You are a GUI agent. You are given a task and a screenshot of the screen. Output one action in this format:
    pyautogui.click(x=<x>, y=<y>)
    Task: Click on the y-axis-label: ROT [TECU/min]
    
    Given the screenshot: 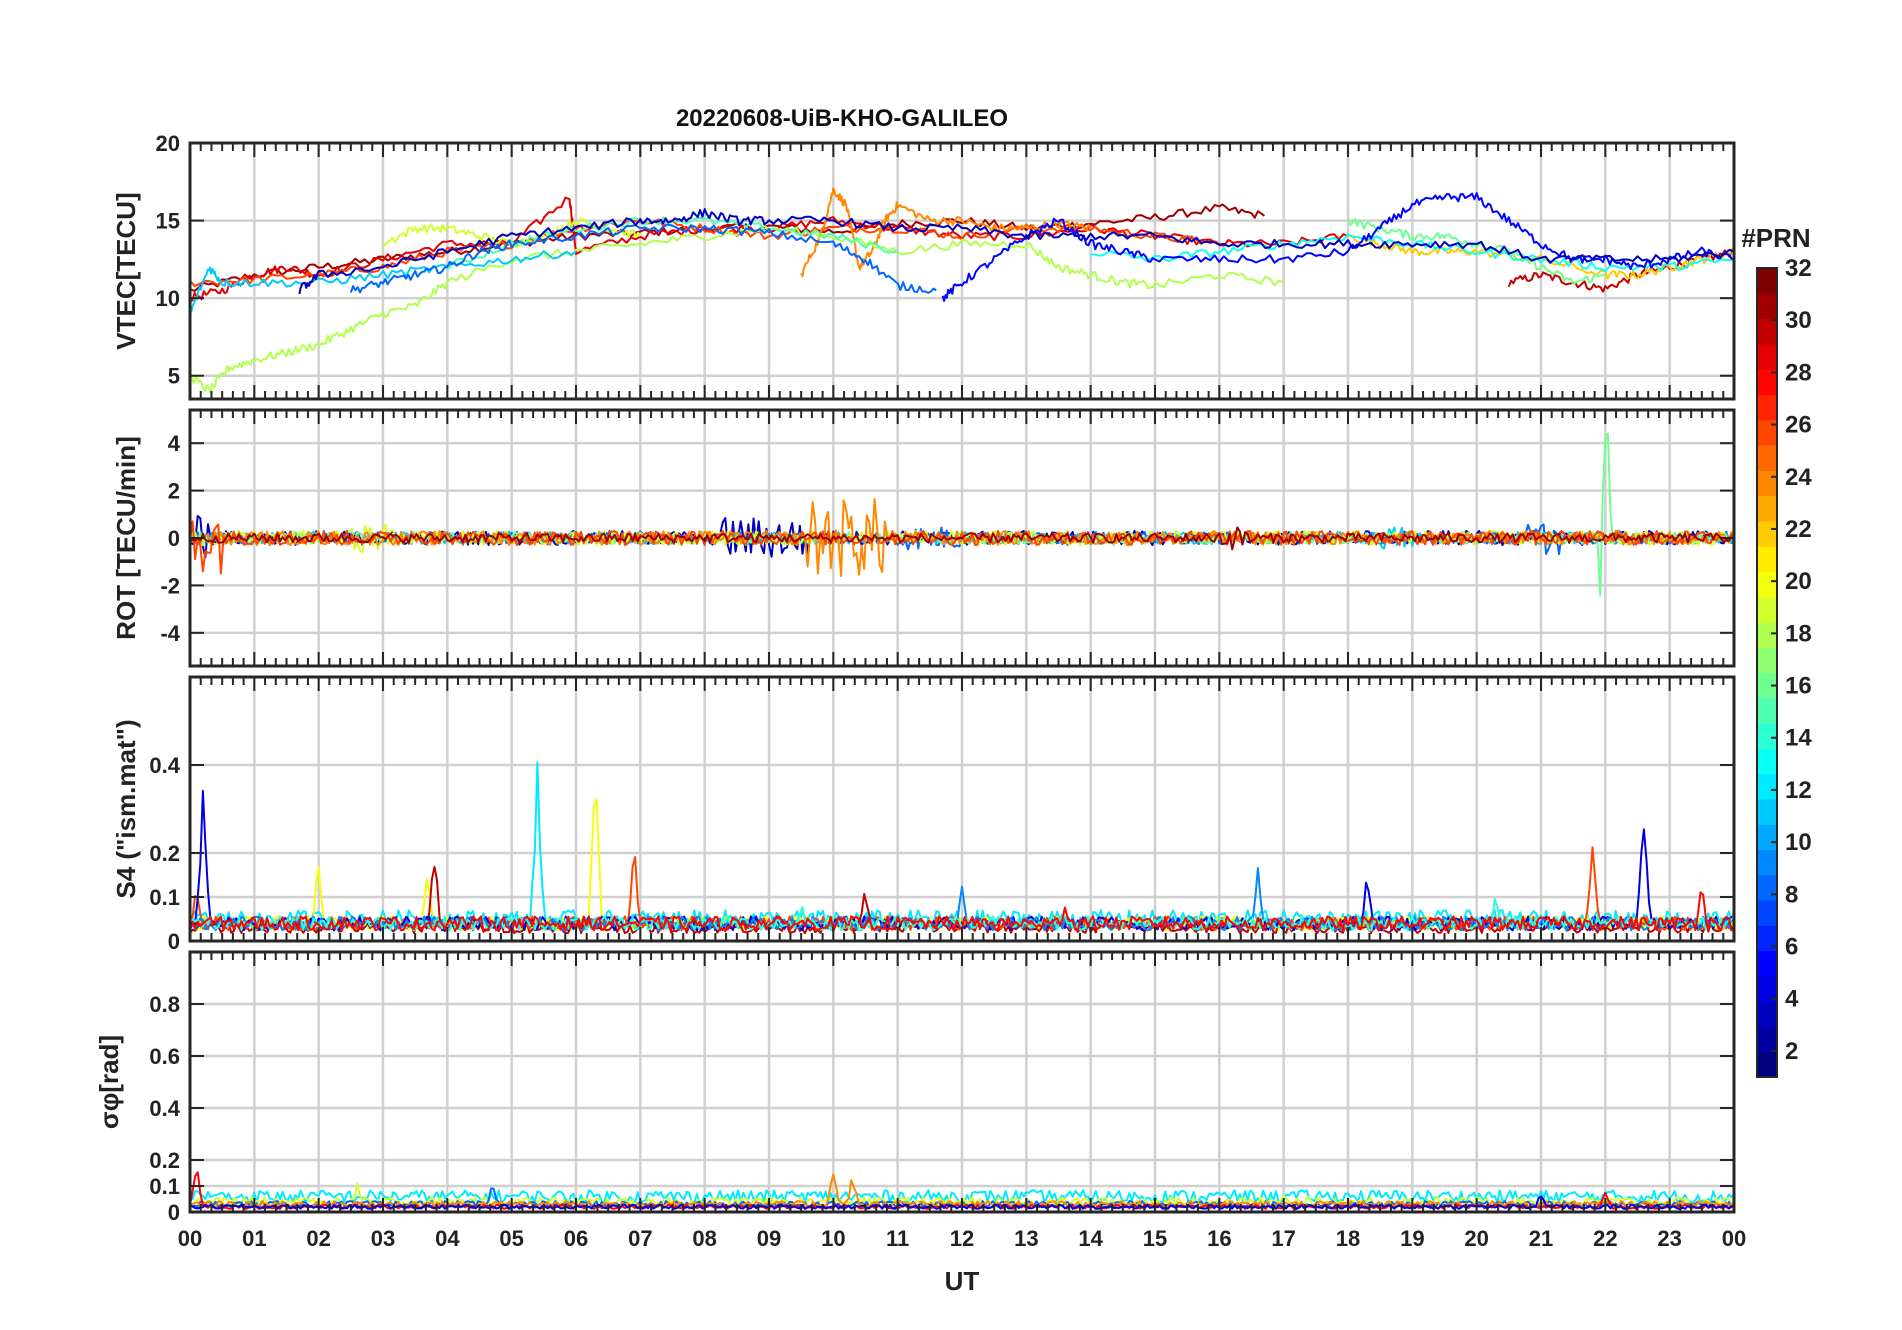 What is the action you would take?
    pyautogui.click(x=126, y=538)
    